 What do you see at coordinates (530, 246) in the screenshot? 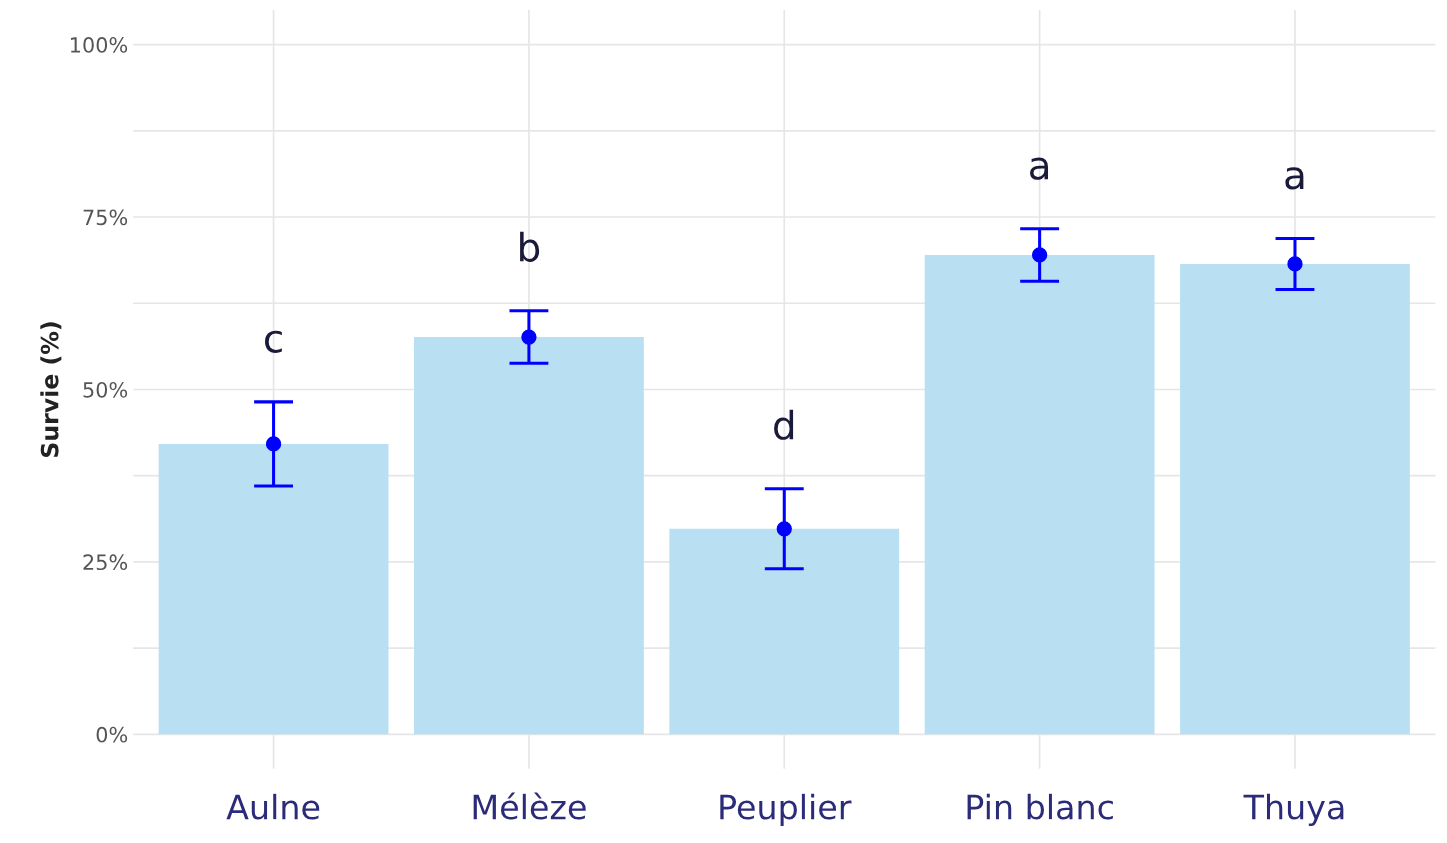
I see `annotation: b` at bounding box center [530, 246].